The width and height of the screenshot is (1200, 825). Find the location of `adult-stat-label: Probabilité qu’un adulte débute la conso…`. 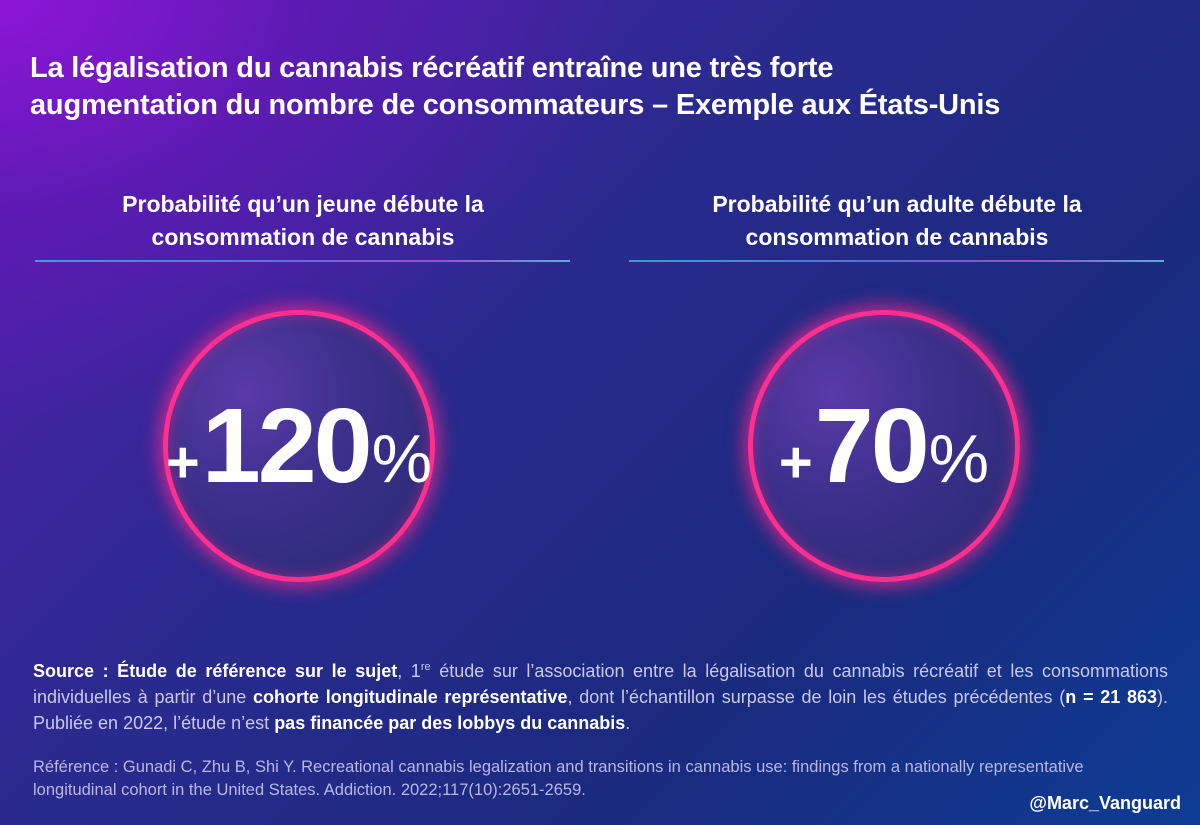

adult-stat-label: Probabilité qu’un adulte débute la conso… is located at coordinates (897, 222).